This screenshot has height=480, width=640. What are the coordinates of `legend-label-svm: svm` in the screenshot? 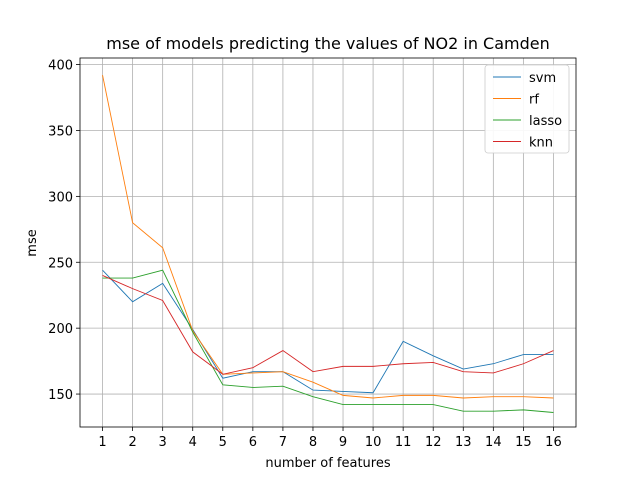 It's located at (542, 78).